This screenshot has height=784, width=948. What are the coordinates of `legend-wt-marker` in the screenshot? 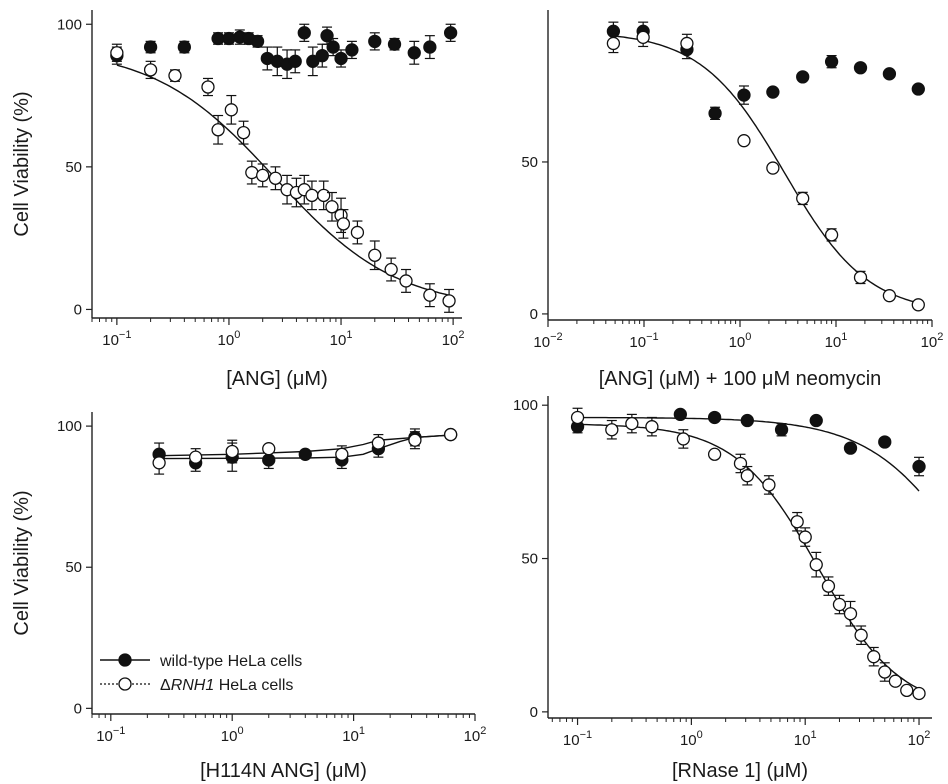 It's located at (125, 660).